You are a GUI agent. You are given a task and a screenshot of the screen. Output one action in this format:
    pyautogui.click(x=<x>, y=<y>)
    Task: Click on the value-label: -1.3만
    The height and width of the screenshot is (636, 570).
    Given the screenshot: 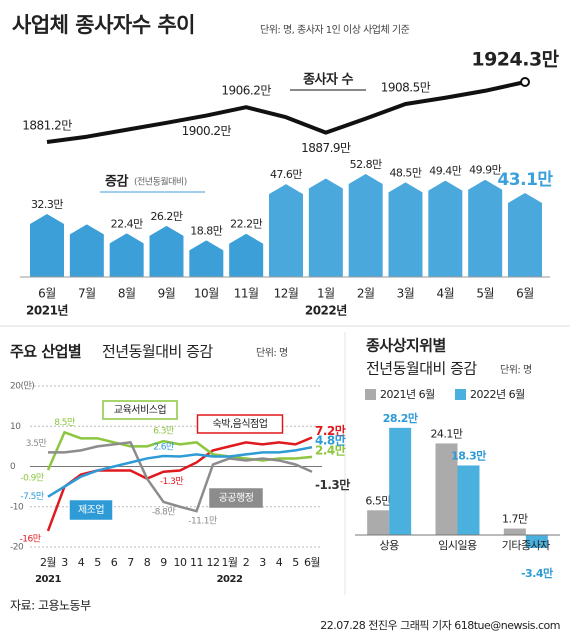 What is the action you would take?
    pyautogui.click(x=332, y=484)
    